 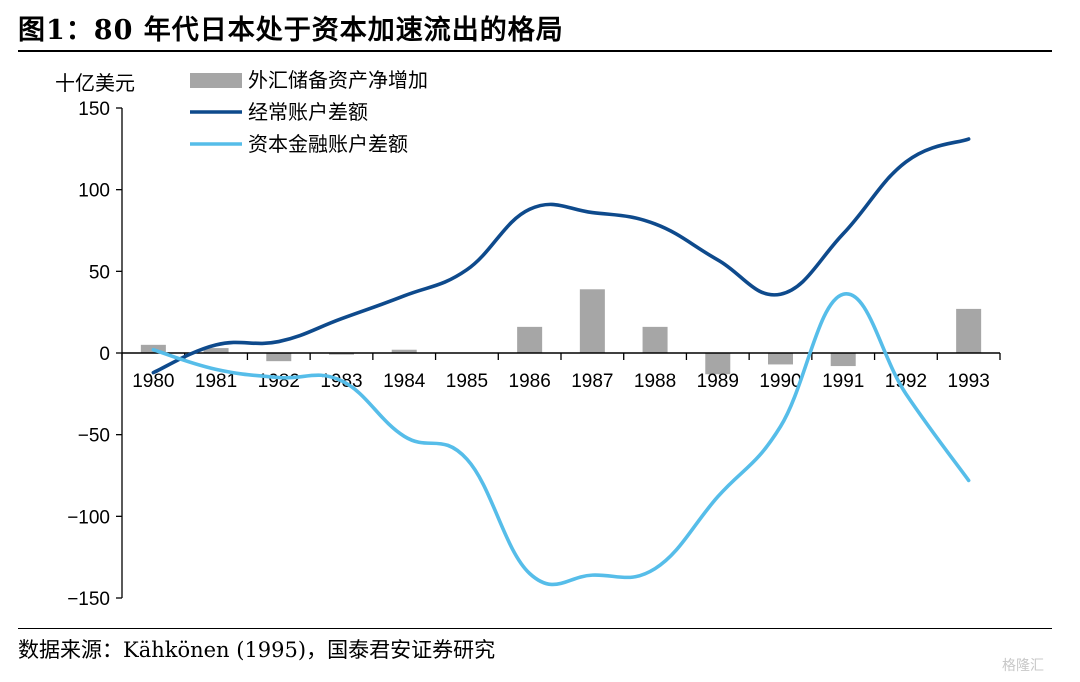 What do you see at coordinates (341, 354) in the screenshot?
I see `bar-reserve-1983` at bounding box center [341, 354].